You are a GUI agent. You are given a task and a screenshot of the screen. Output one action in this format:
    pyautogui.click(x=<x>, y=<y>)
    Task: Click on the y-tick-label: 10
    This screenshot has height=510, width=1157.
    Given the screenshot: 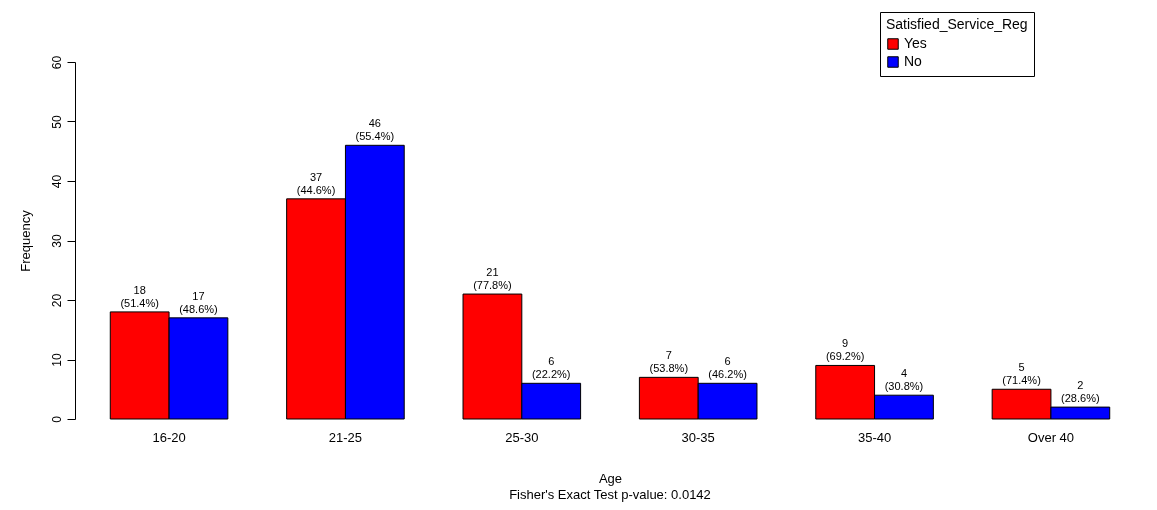 What is the action you would take?
    pyautogui.click(x=56, y=360)
    